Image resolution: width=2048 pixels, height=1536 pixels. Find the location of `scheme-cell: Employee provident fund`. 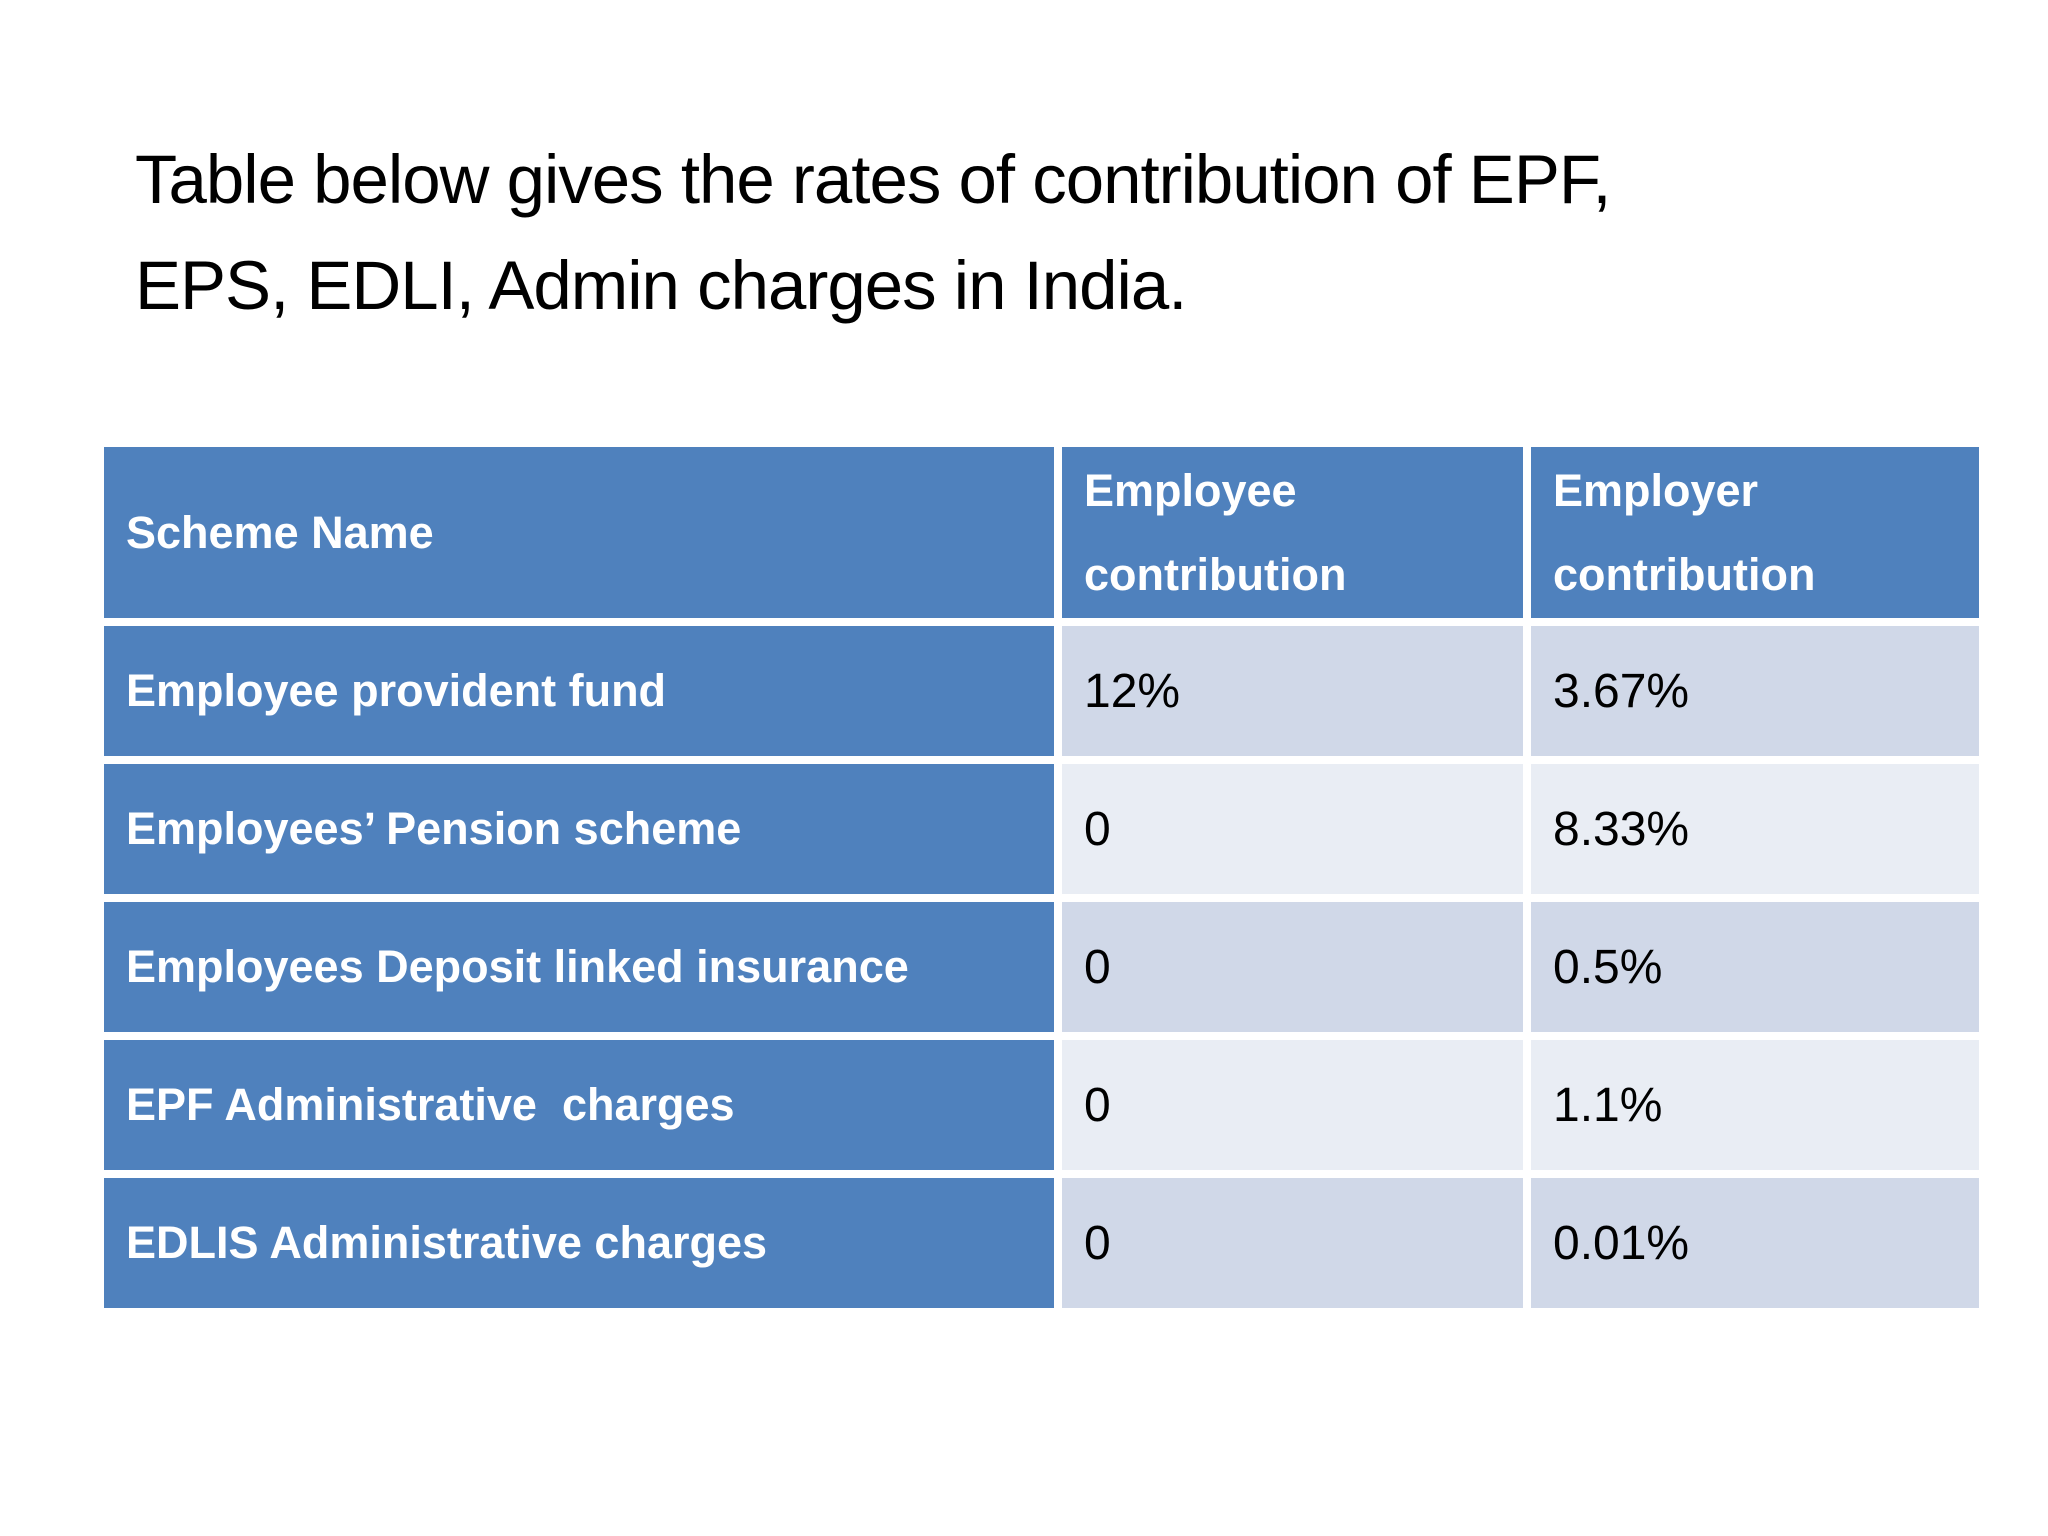

scheme-cell: Employee provident fund is located at coordinates (579, 691).